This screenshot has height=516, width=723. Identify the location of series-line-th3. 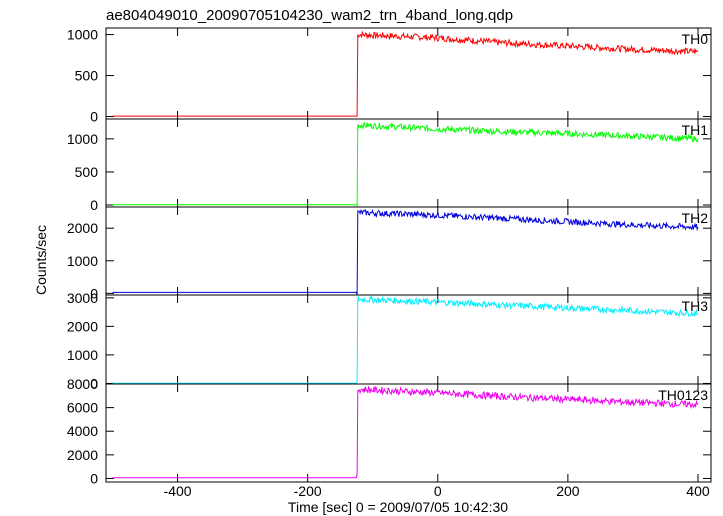
(405, 339).